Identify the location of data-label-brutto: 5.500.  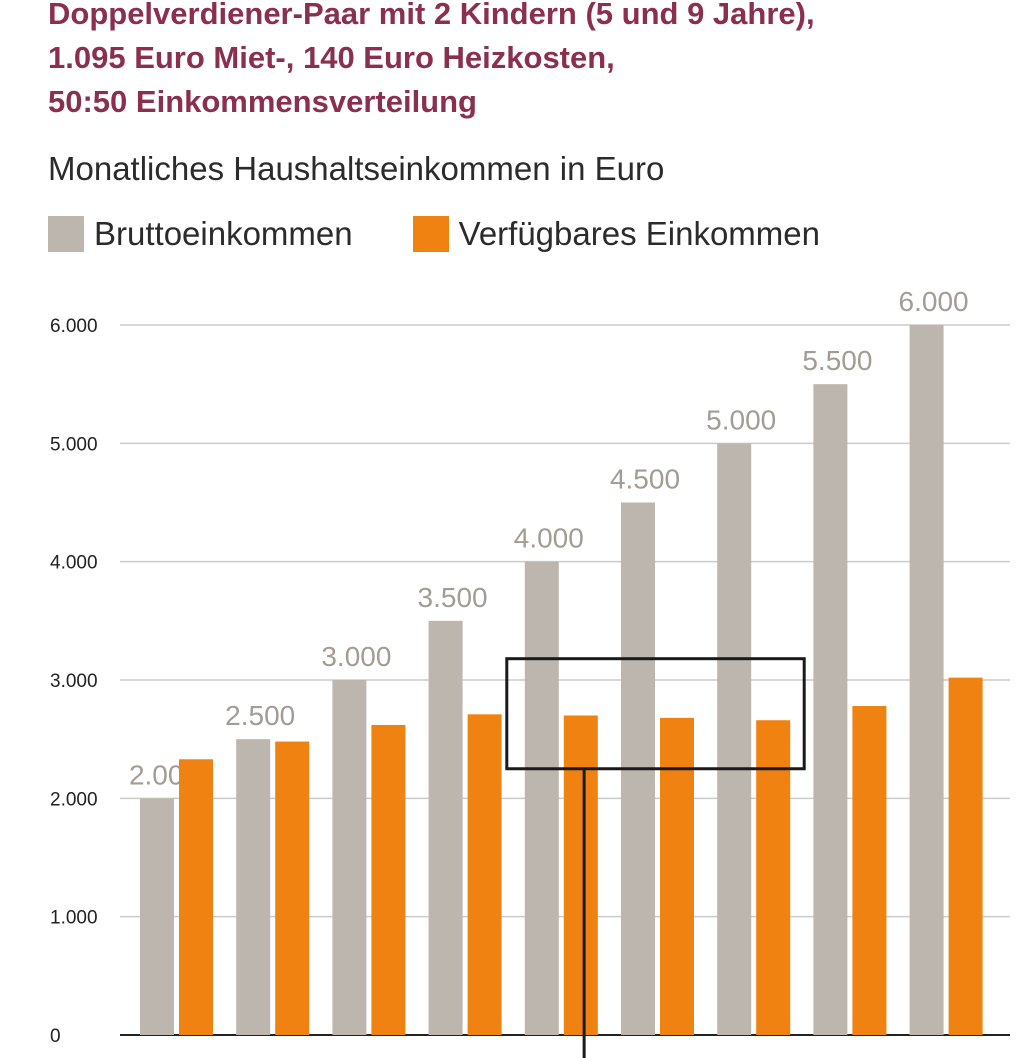
(837, 360).